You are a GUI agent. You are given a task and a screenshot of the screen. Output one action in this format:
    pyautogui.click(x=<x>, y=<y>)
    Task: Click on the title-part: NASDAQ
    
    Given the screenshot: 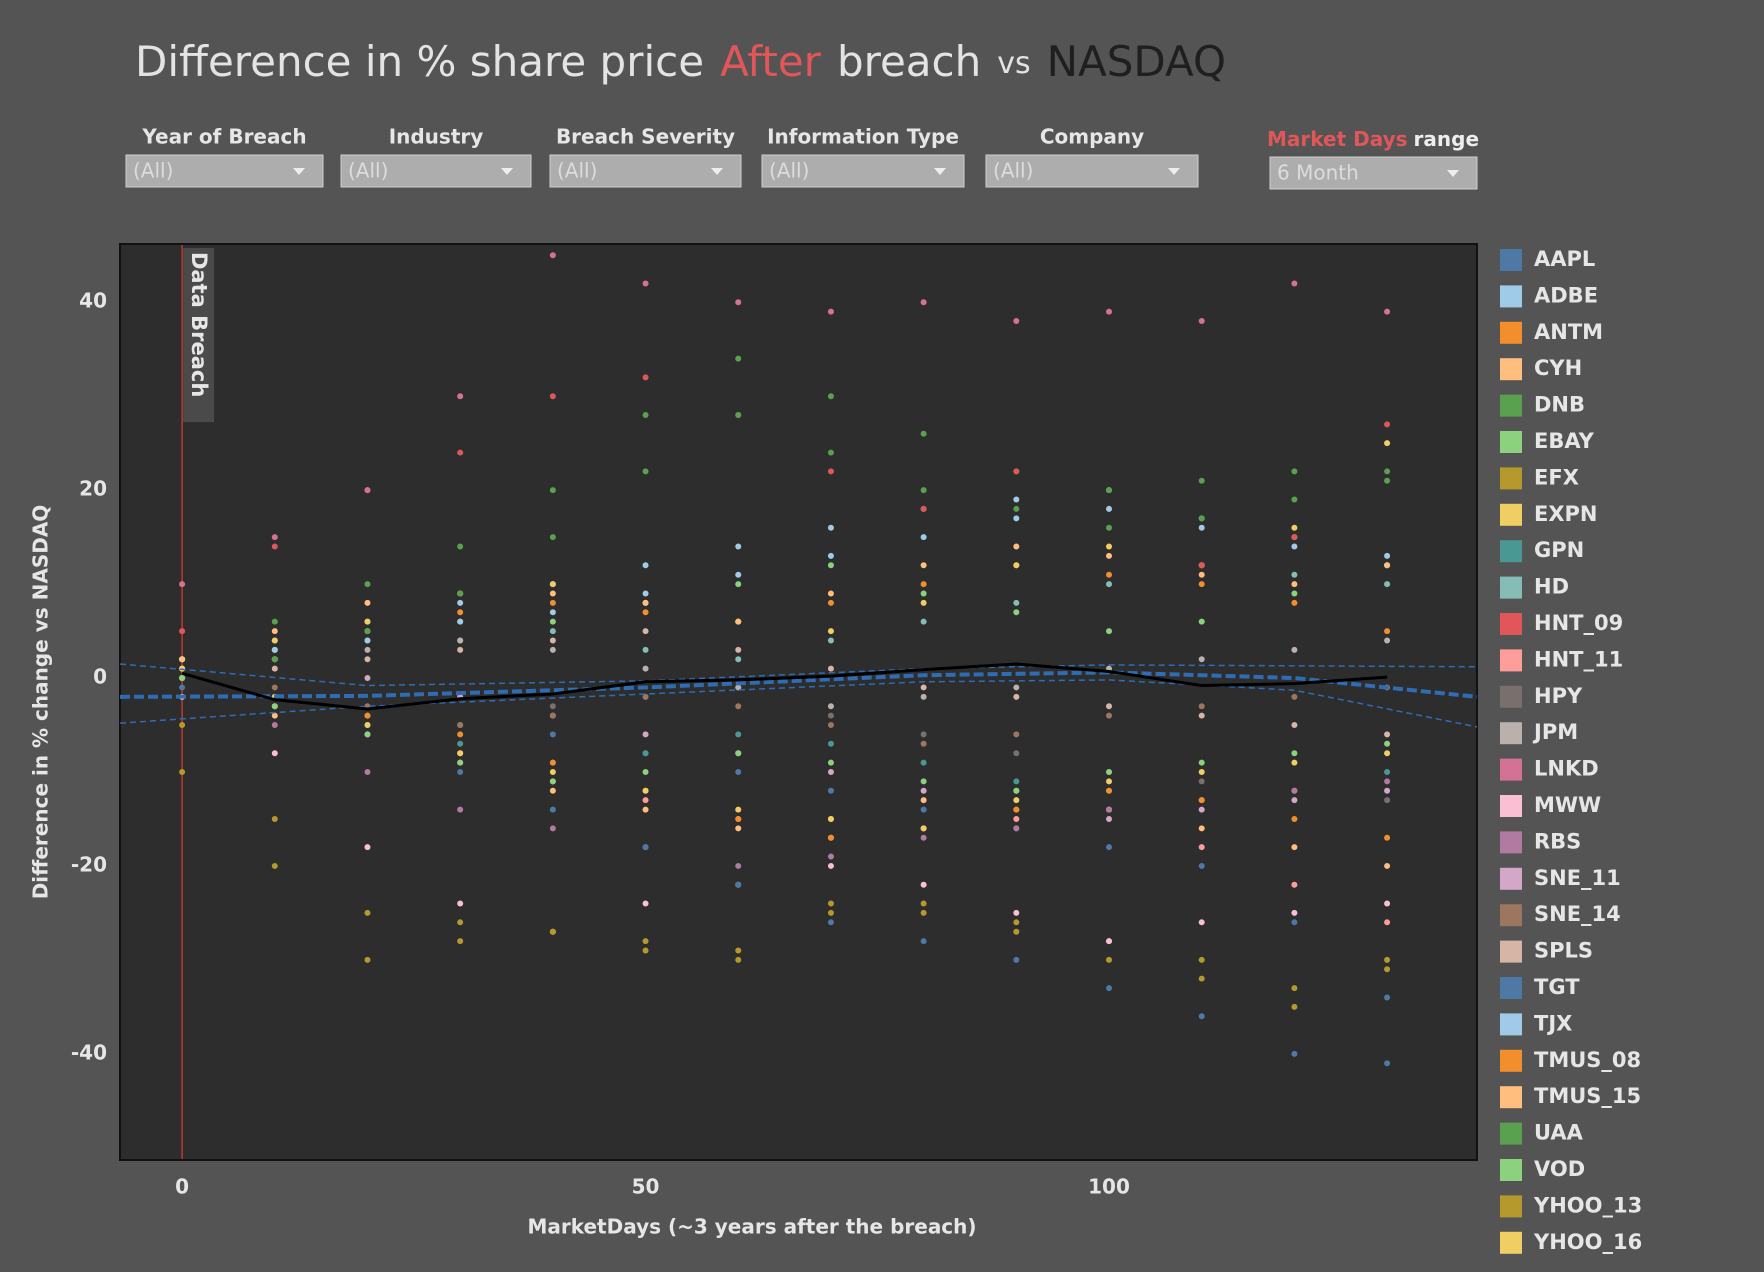 What is the action you would take?
    pyautogui.click(x=1136, y=61)
    